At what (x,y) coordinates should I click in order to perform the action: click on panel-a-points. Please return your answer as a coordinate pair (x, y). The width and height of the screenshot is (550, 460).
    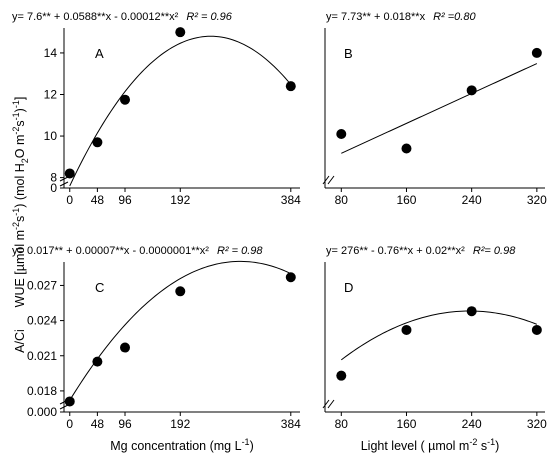
    Looking at the image, I should click on (180, 103).